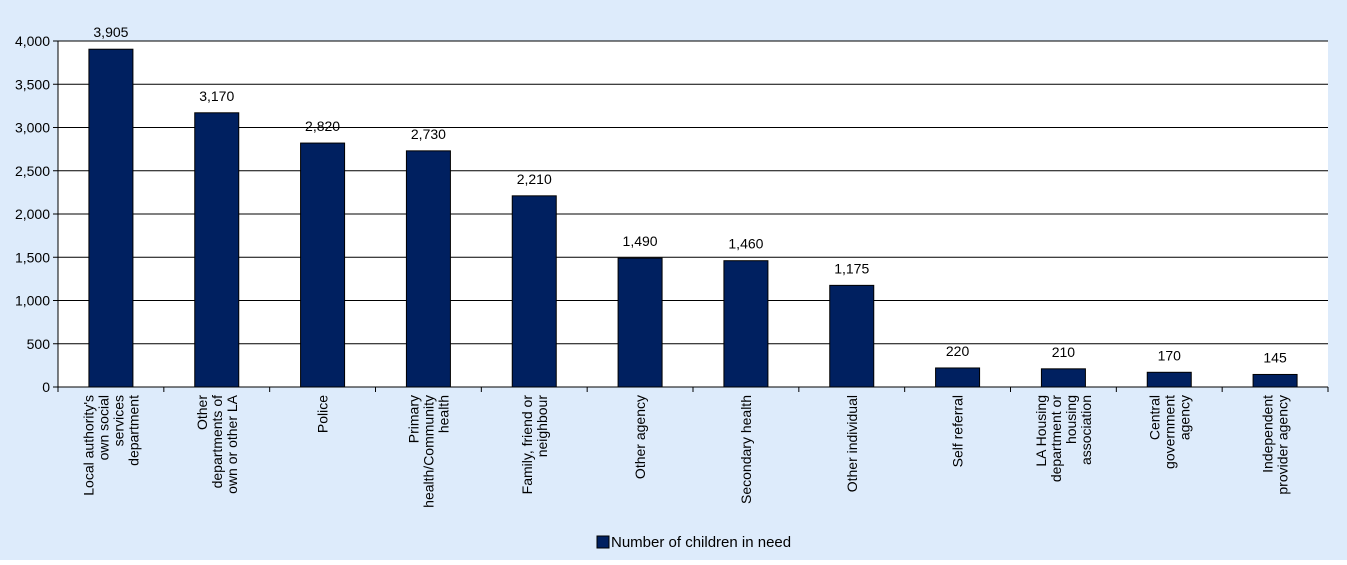  I want to click on x-category-label-line: own or other LA, so click(232, 443).